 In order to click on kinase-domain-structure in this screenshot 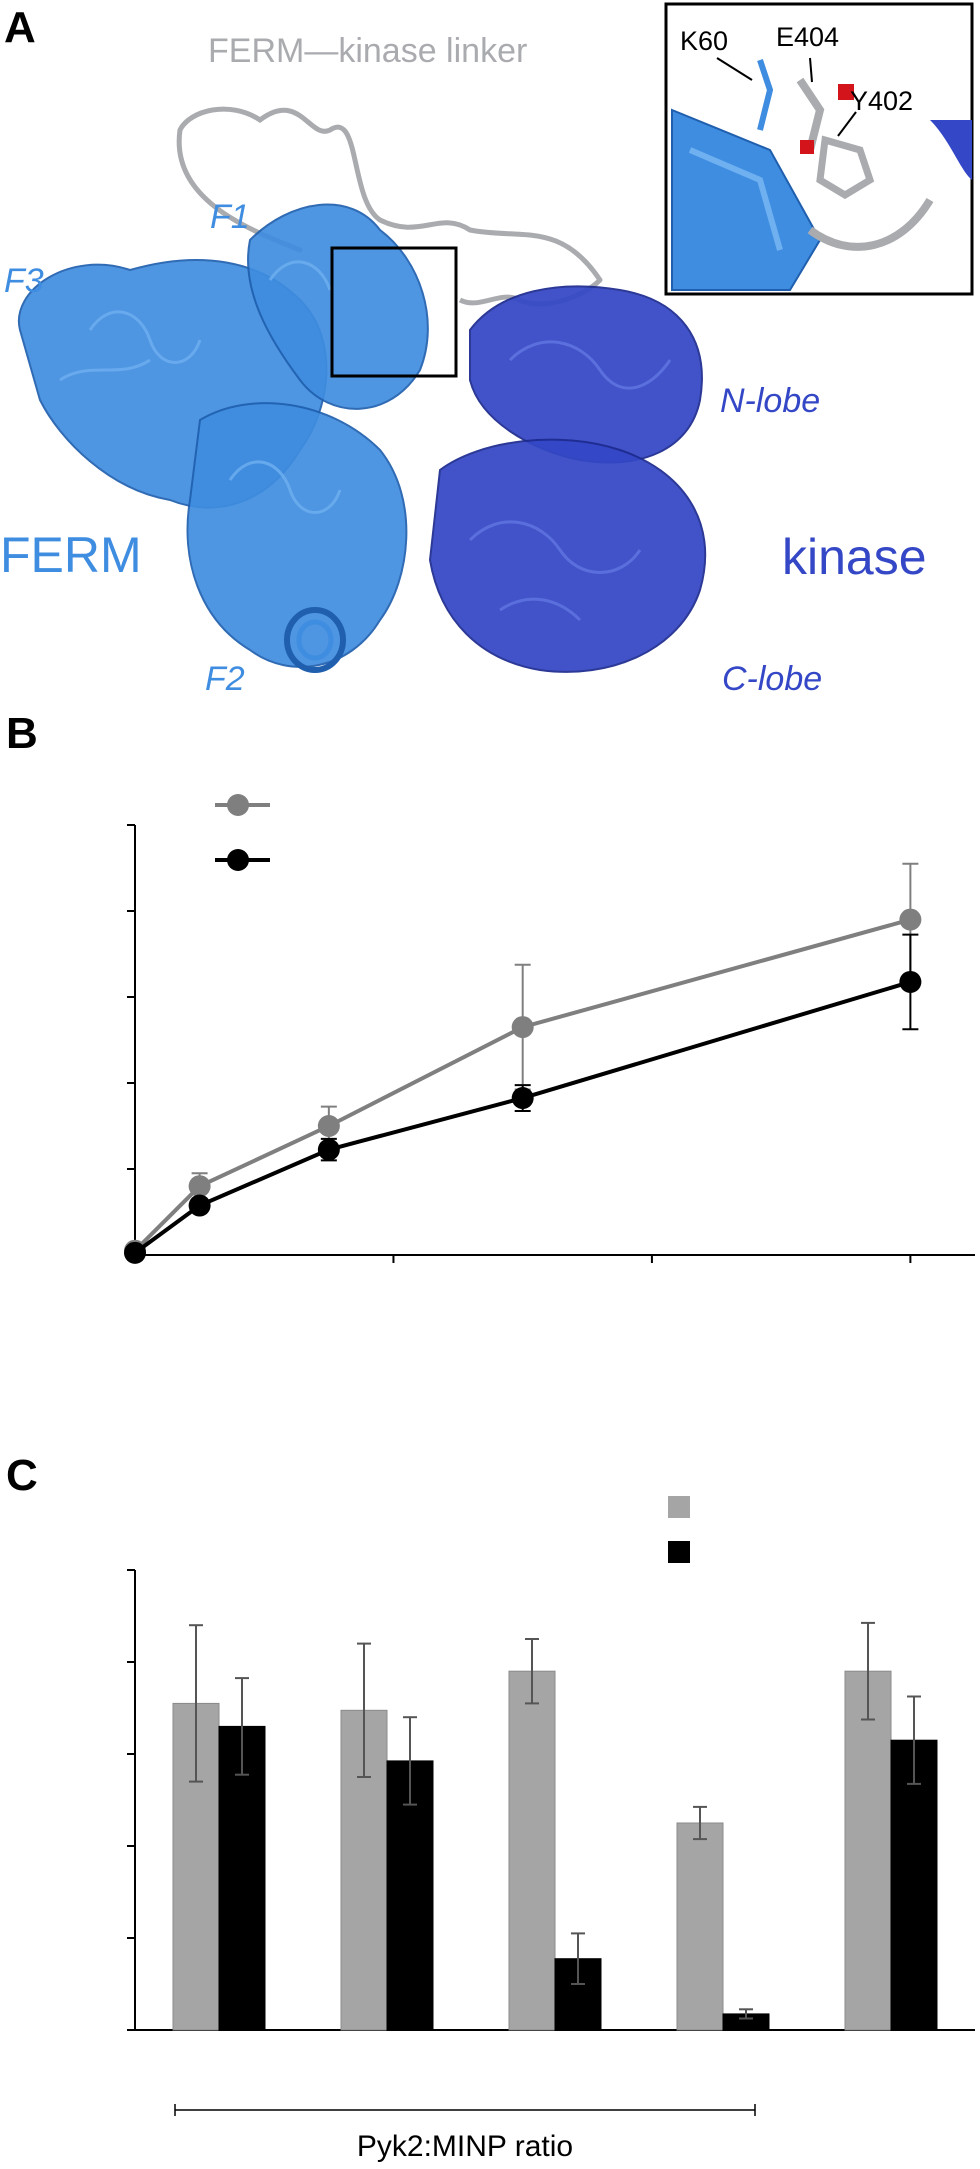, I will do `click(567, 479)`.